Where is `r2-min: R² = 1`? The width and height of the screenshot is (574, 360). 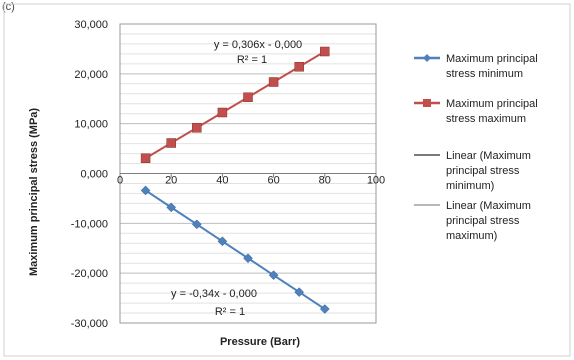 r2-min: R² = 1 is located at coordinates (230, 312).